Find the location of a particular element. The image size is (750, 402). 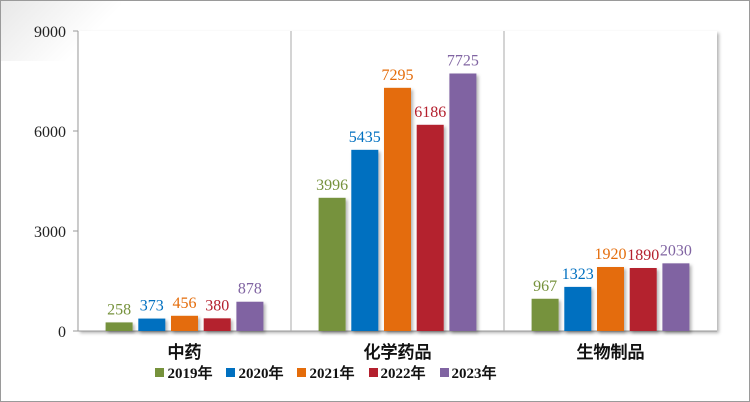

category-label: 化学药品 is located at coordinates (398, 352).